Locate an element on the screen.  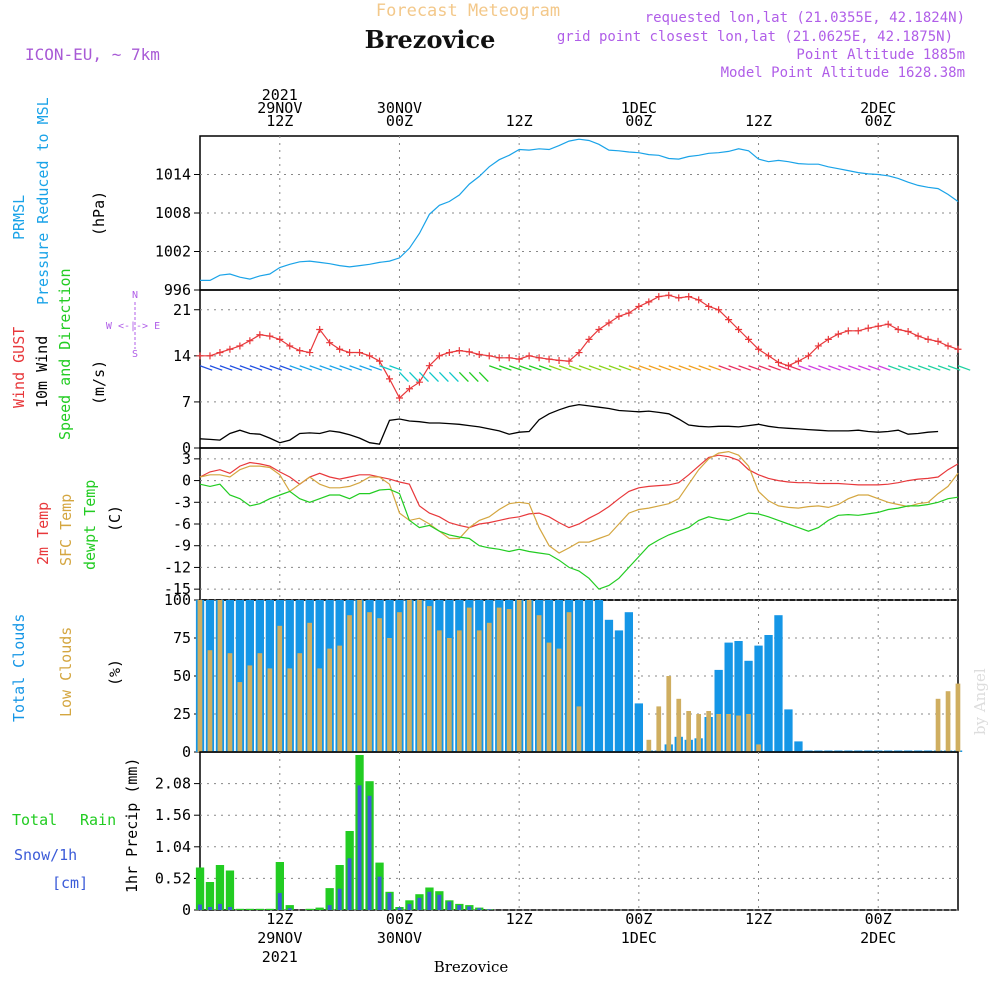
precip-axis-title: 1hr Precip (mm) is located at coordinates (132, 825).